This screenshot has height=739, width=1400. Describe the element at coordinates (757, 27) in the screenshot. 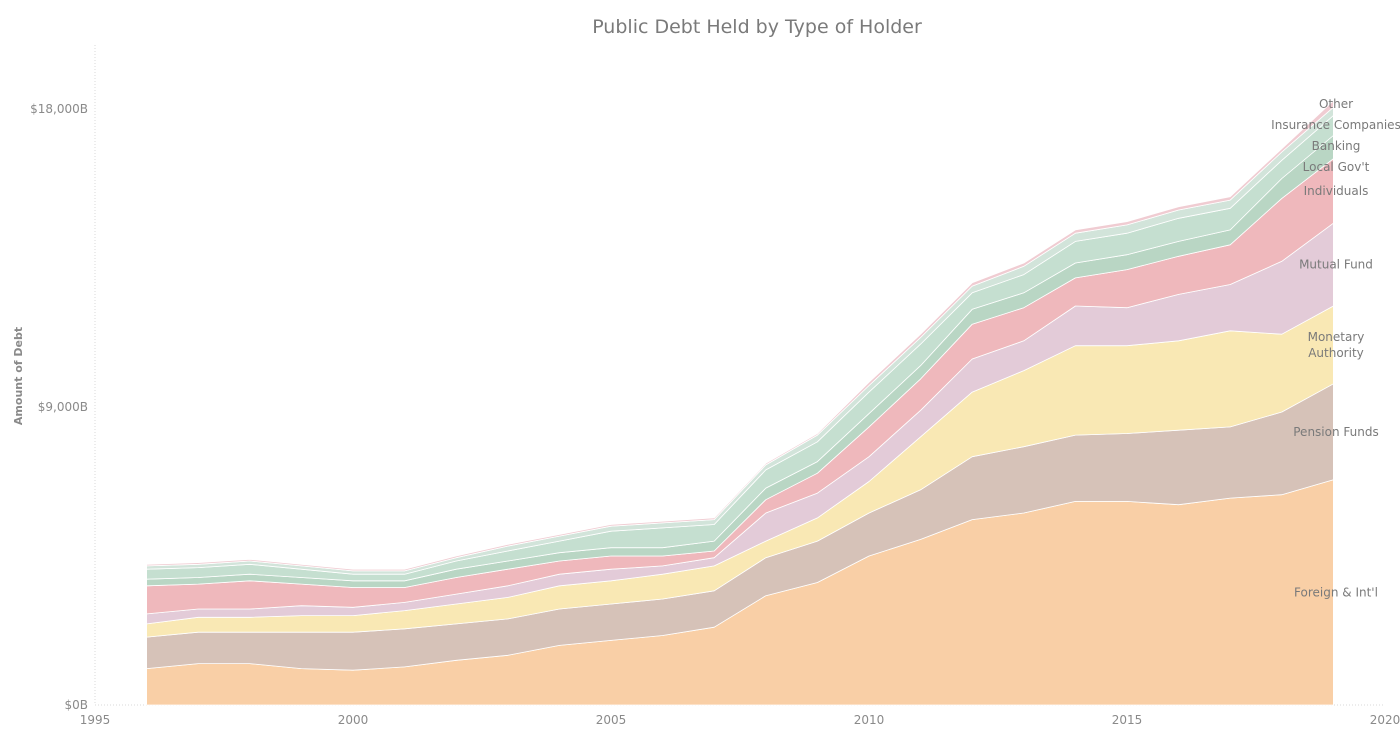

I see `chart-title: Public Debt Held by Type of Holder` at that location.